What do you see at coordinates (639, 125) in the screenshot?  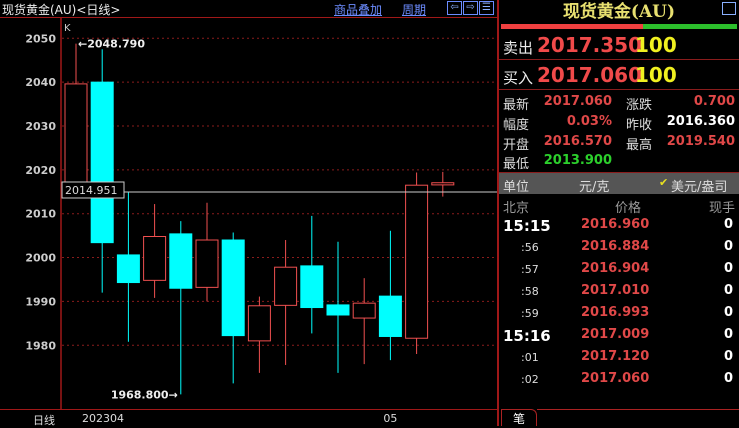 I see `prev-close-label: 昨收` at bounding box center [639, 125].